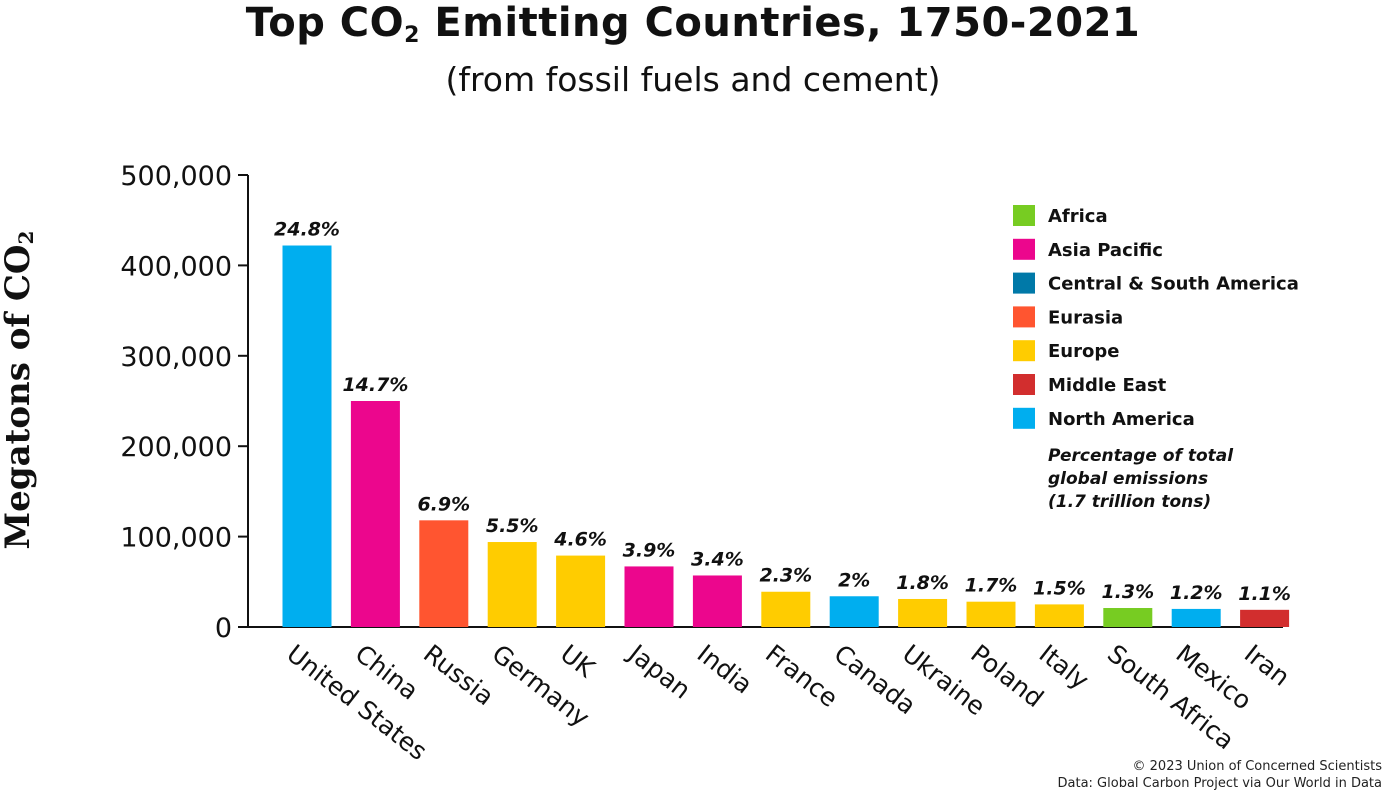  I want to click on bar-value-label: 2.3%, so click(785, 576).